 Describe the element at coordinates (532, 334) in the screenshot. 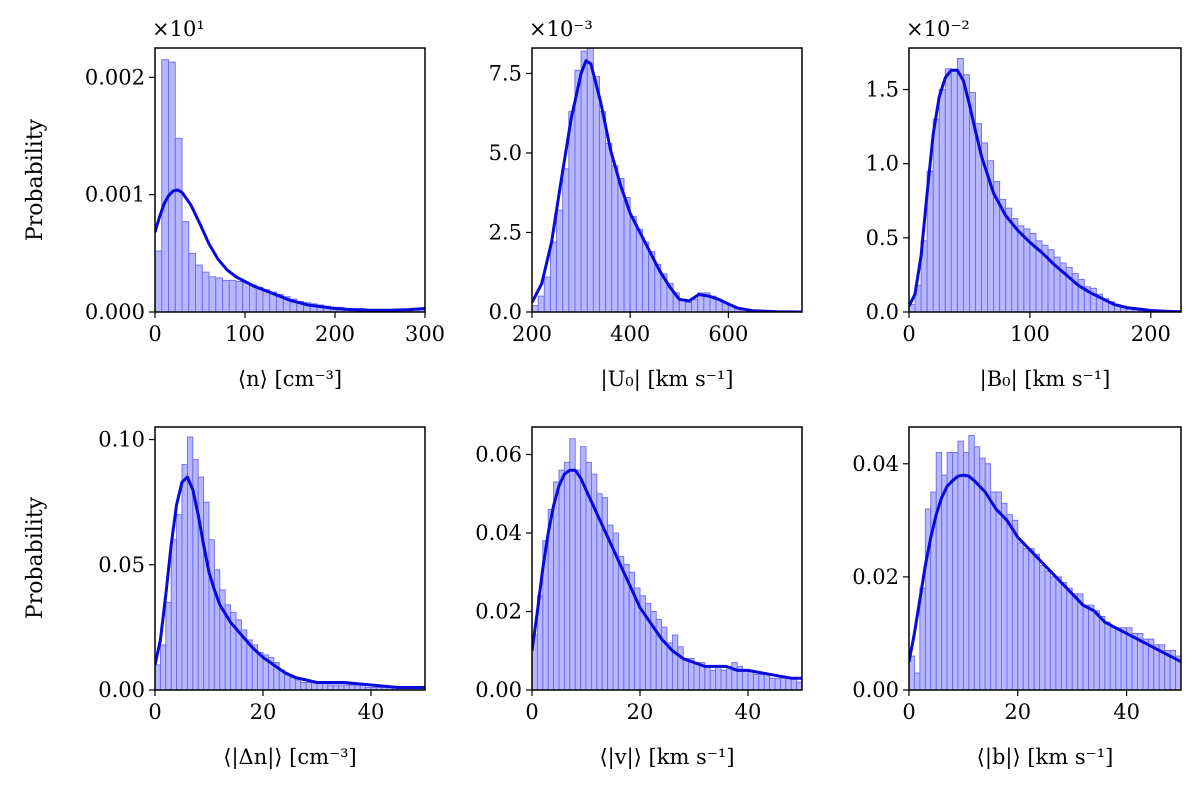

I see `x-tick-label: 200` at that location.